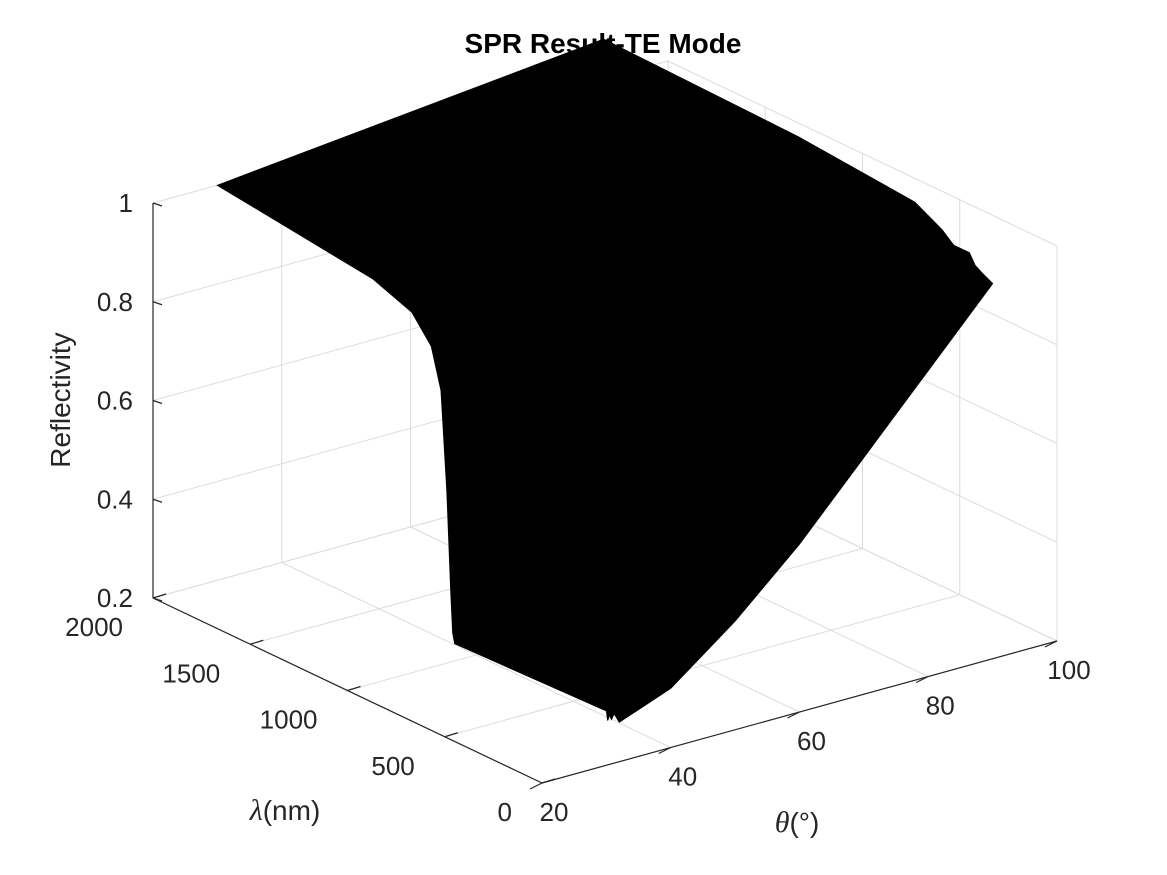  What do you see at coordinates (702, 666) in the screenshot?
I see `floor-gridline-lambda` at bounding box center [702, 666].